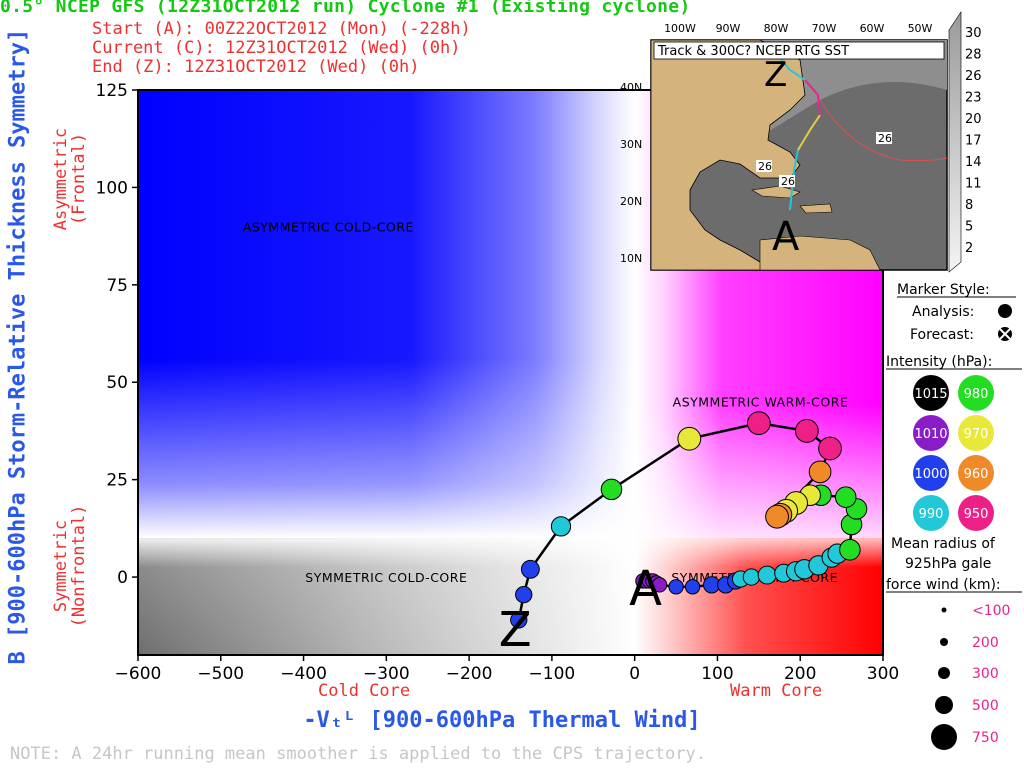 The width and height of the screenshot is (1024, 768). I want to click on x-tick-label: −300, so click(386, 674).